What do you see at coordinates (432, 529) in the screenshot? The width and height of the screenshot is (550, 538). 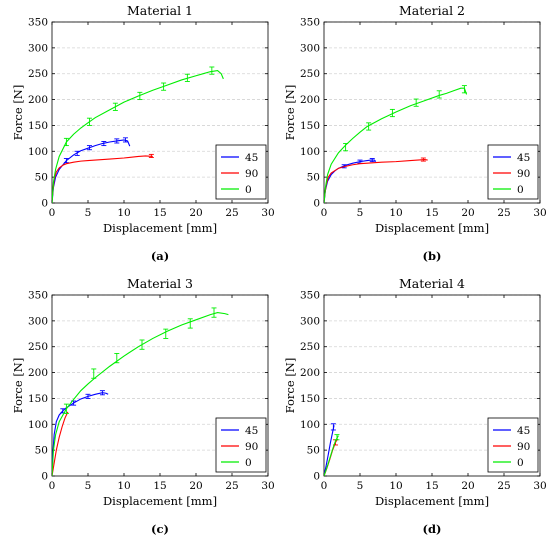 I see `panel-caption: (d)` at bounding box center [432, 529].